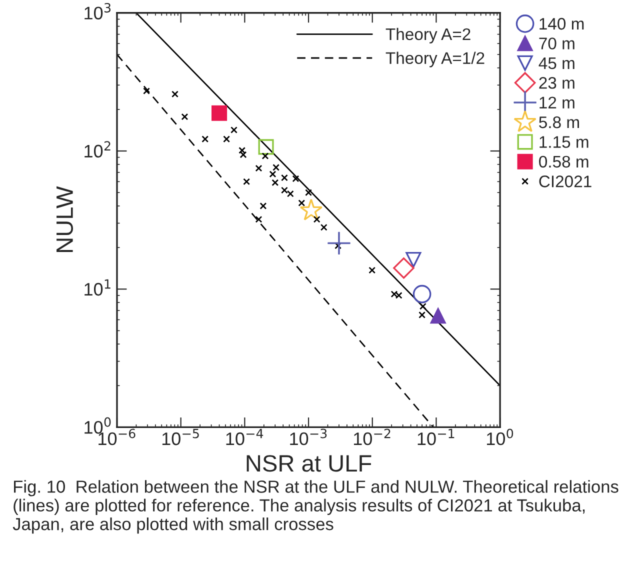  What do you see at coordinates (556, 44) in the screenshot?
I see `legend-label: 70 m` at bounding box center [556, 44].